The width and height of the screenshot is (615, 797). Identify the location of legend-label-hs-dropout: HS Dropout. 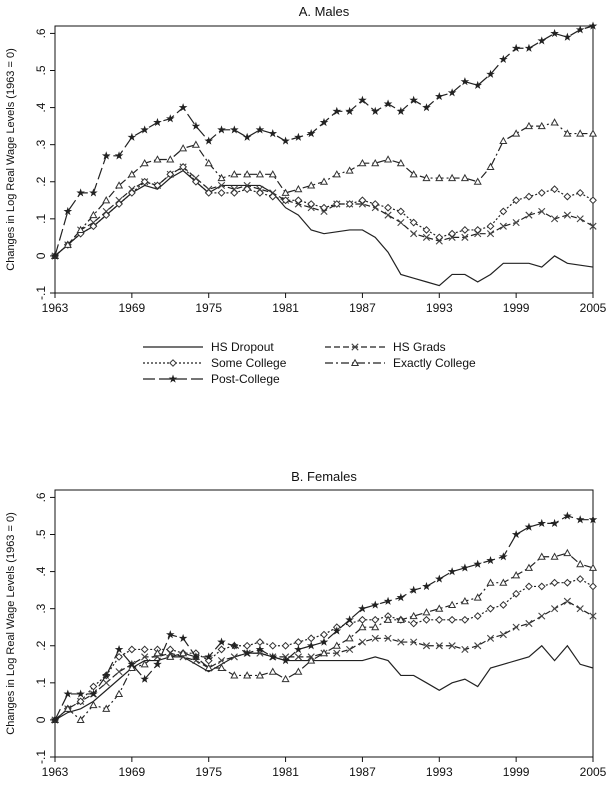
(242, 347).